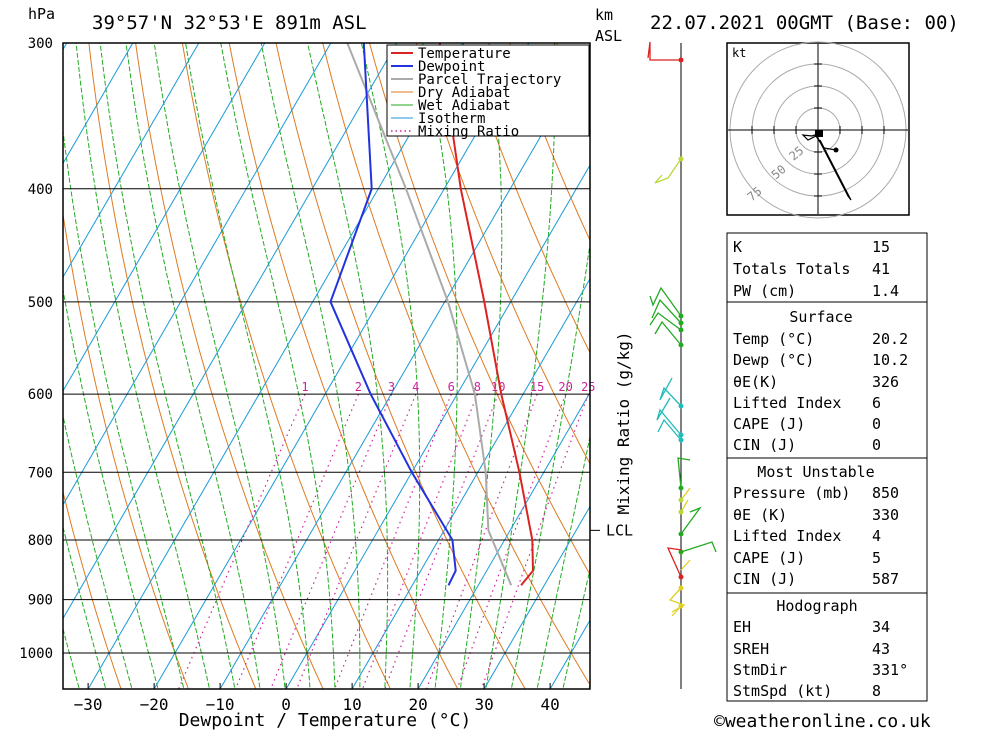  Describe the element at coordinates (881, 247) in the screenshot. I see `index-value-k: 15` at that location.